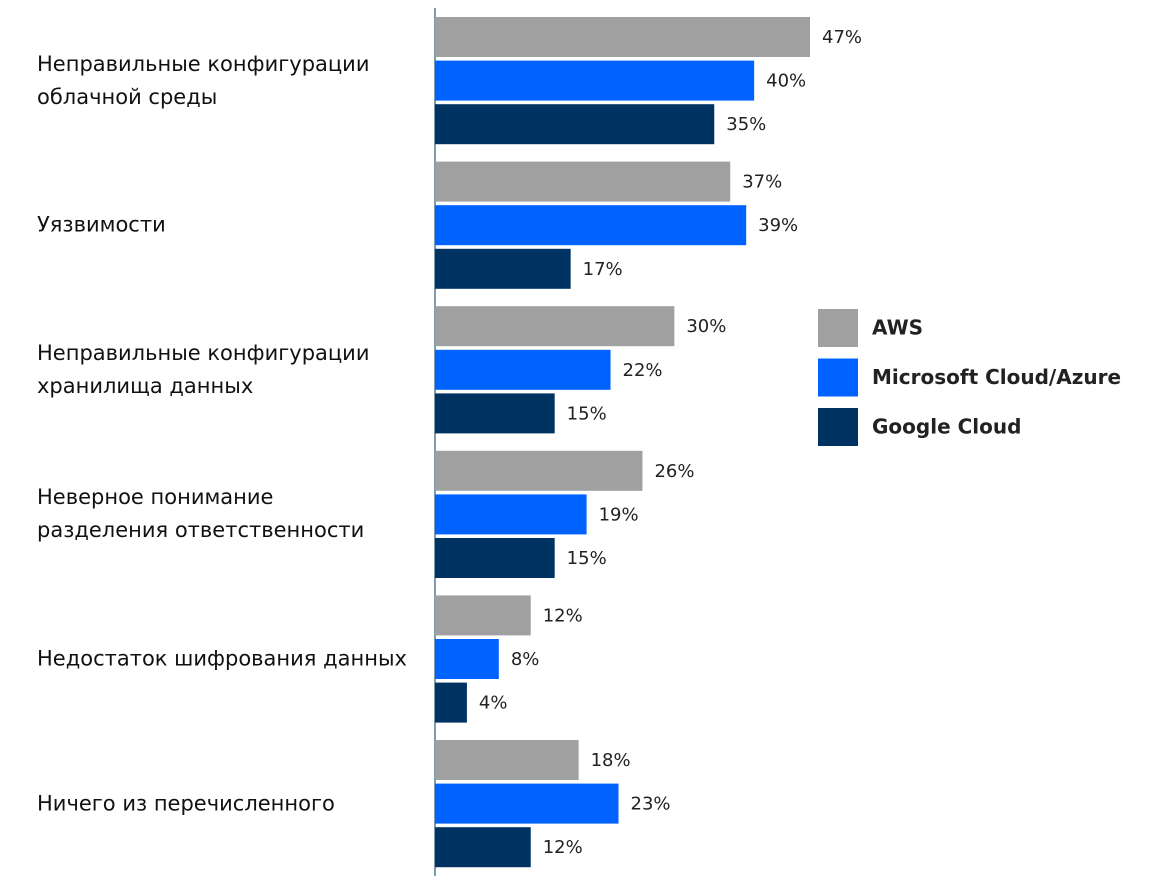 The height and width of the screenshot is (883, 1161). Describe the element at coordinates (674, 471) in the screenshot. I see `value-label: 26%` at that location.